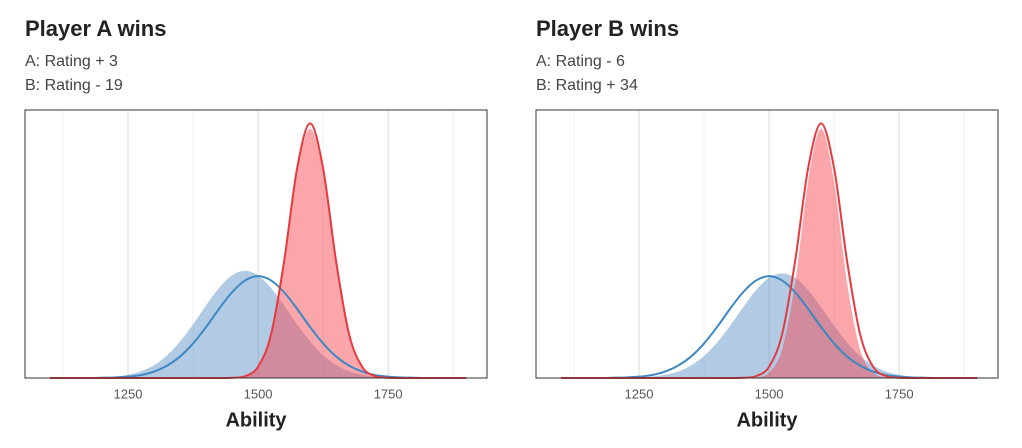 The width and height of the screenshot is (1022, 448). Describe the element at coordinates (95, 28) in the screenshot. I see `panel-title: Player A wins` at that location.